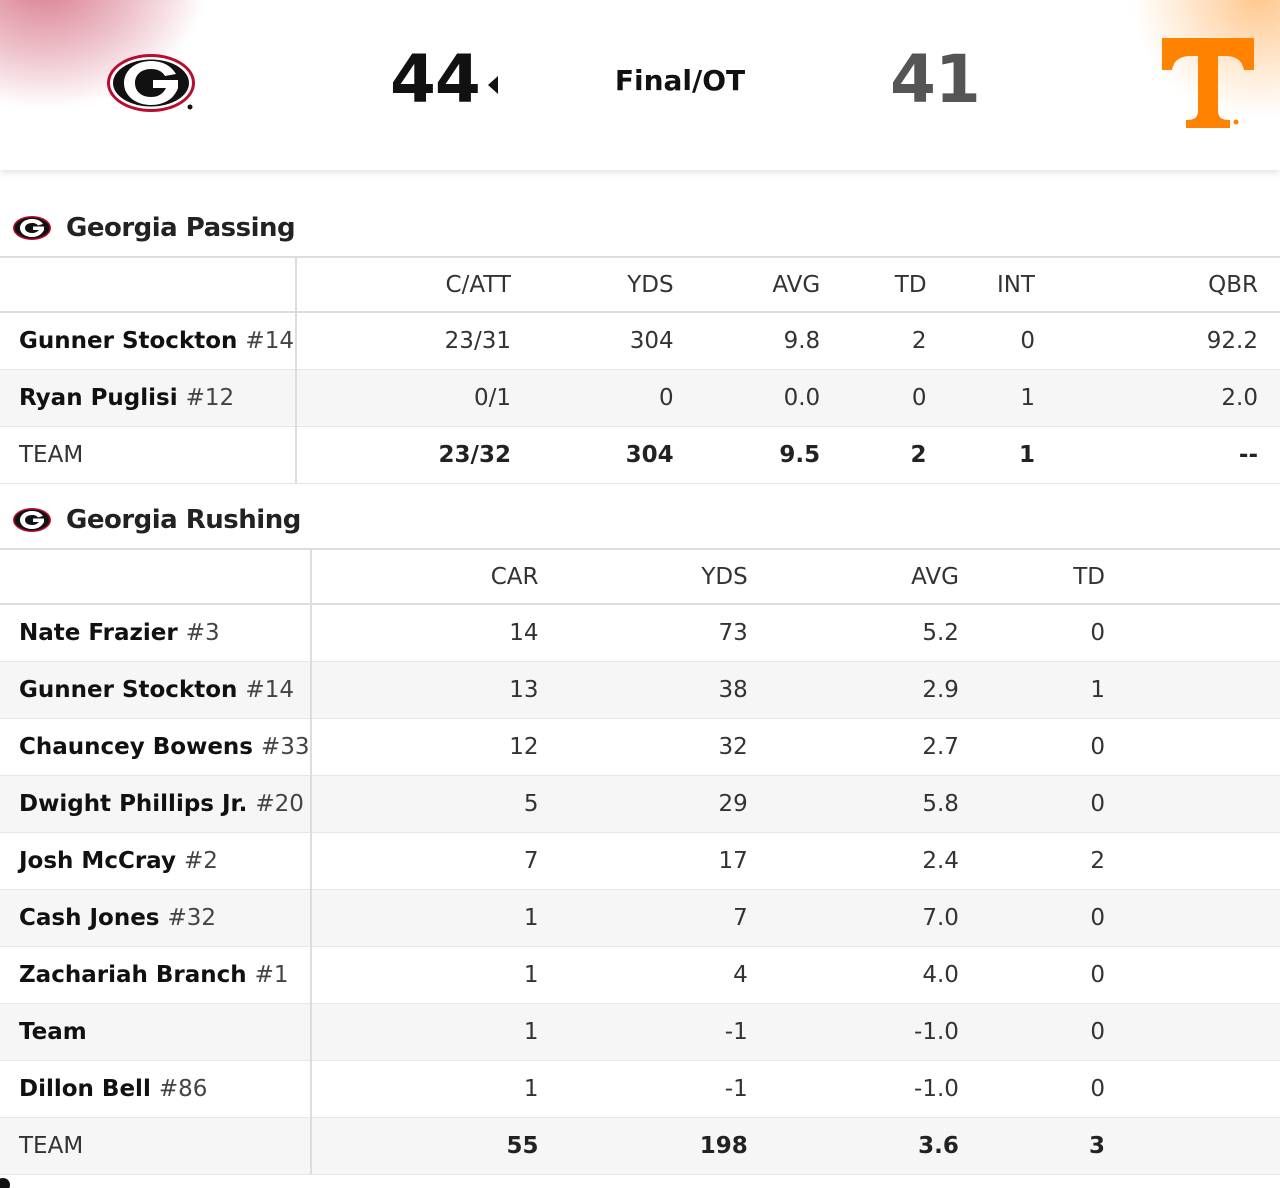 The height and width of the screenshot is (1188, 1280). What do you see at coordinates (640, 228) in the screenshot?
I see `passing-section-header: Georgia Passing` at bounding box center [640, 228].